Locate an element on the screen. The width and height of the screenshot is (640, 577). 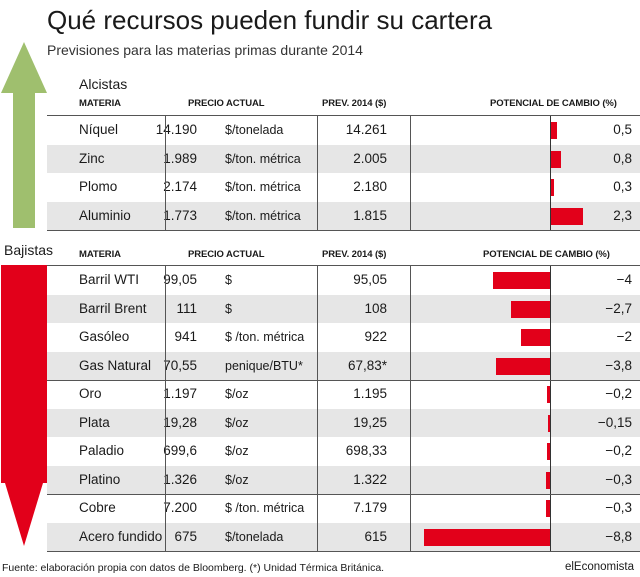
row-name: Níquel is located at coordinates (99, 129).